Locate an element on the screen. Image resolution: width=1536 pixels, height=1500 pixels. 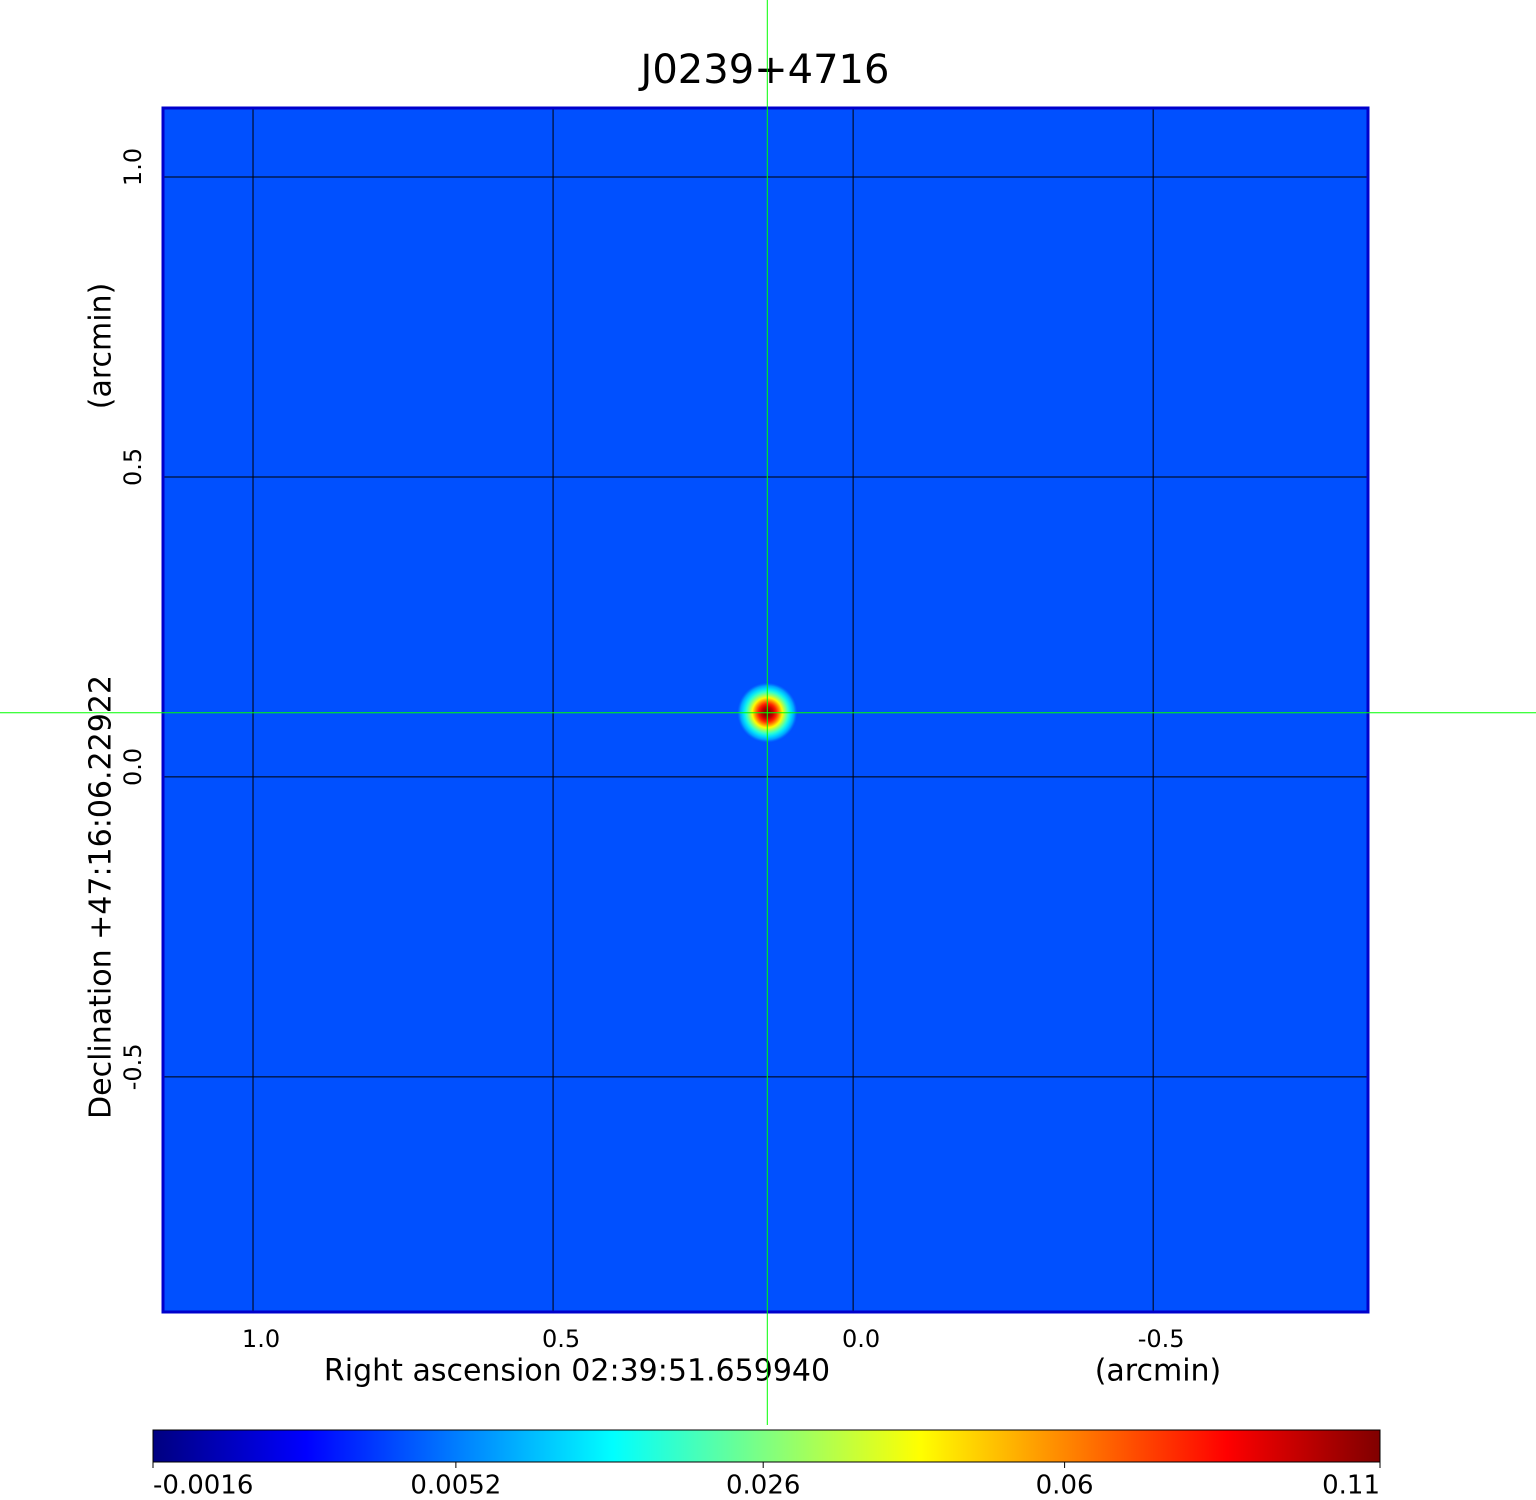
y-tick-label: -0.5 is located at coordinates (133, 1066).